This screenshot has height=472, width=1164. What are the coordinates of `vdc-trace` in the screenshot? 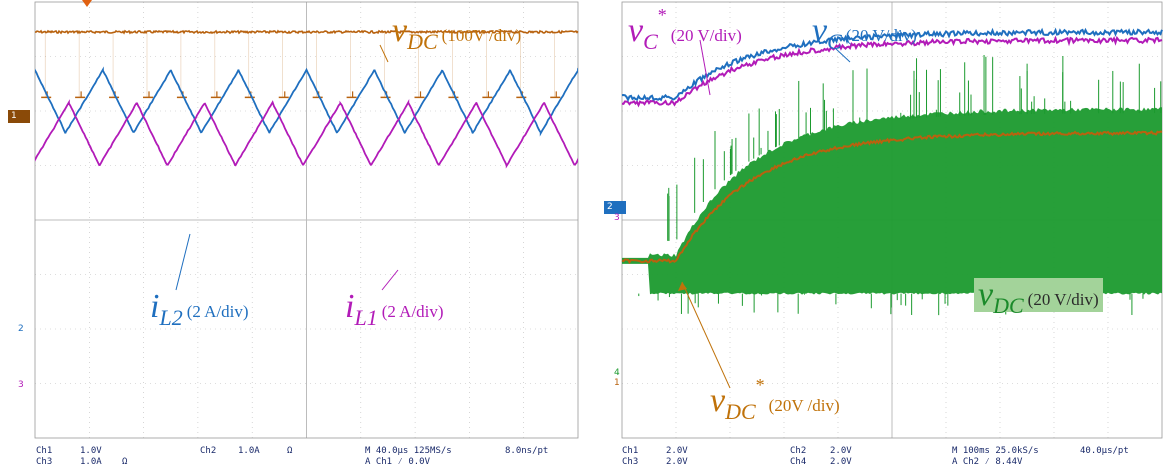 It's located at (306, 32).